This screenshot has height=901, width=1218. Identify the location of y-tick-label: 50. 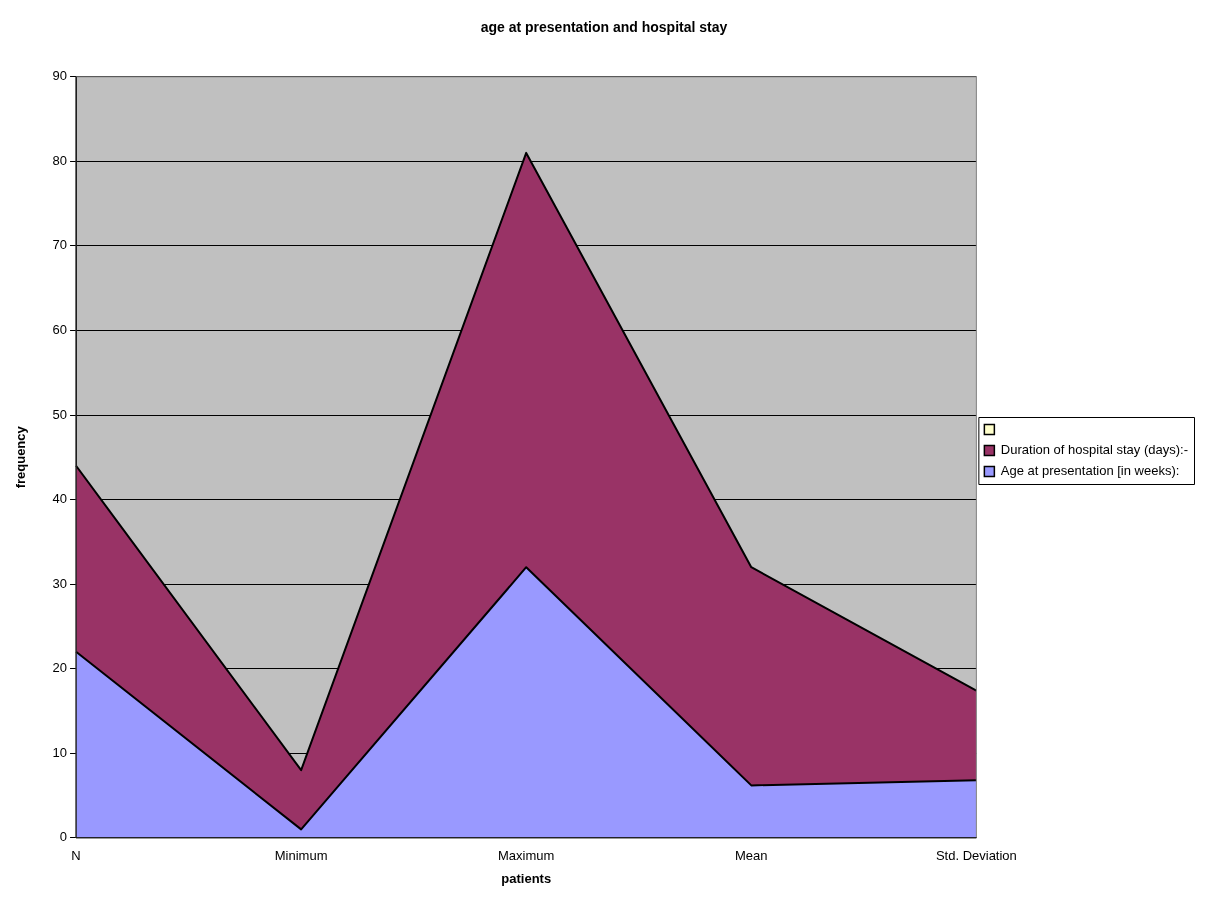
(60, 414).